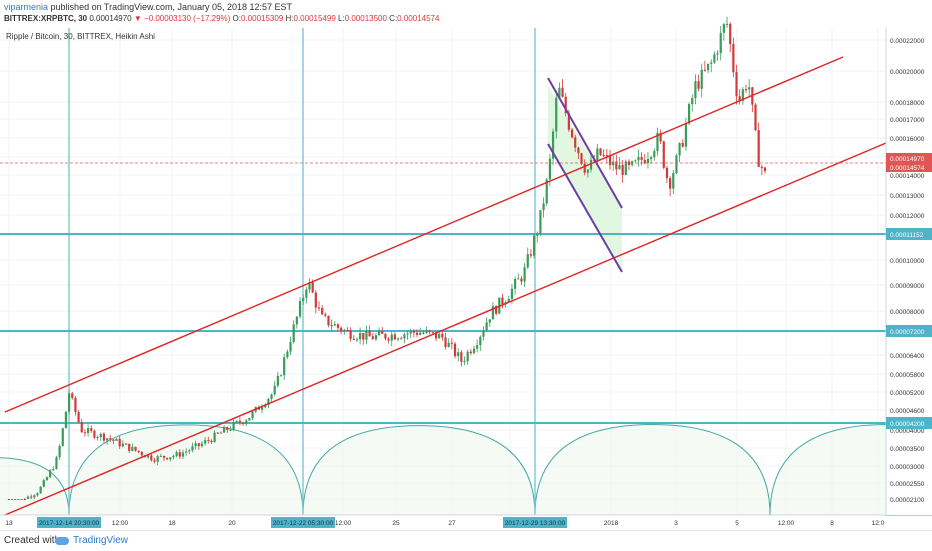 The image size is (932, 551). Describe the element at coordinates (909, 167) in the screenshot. I see `current-price-tag` at that location.